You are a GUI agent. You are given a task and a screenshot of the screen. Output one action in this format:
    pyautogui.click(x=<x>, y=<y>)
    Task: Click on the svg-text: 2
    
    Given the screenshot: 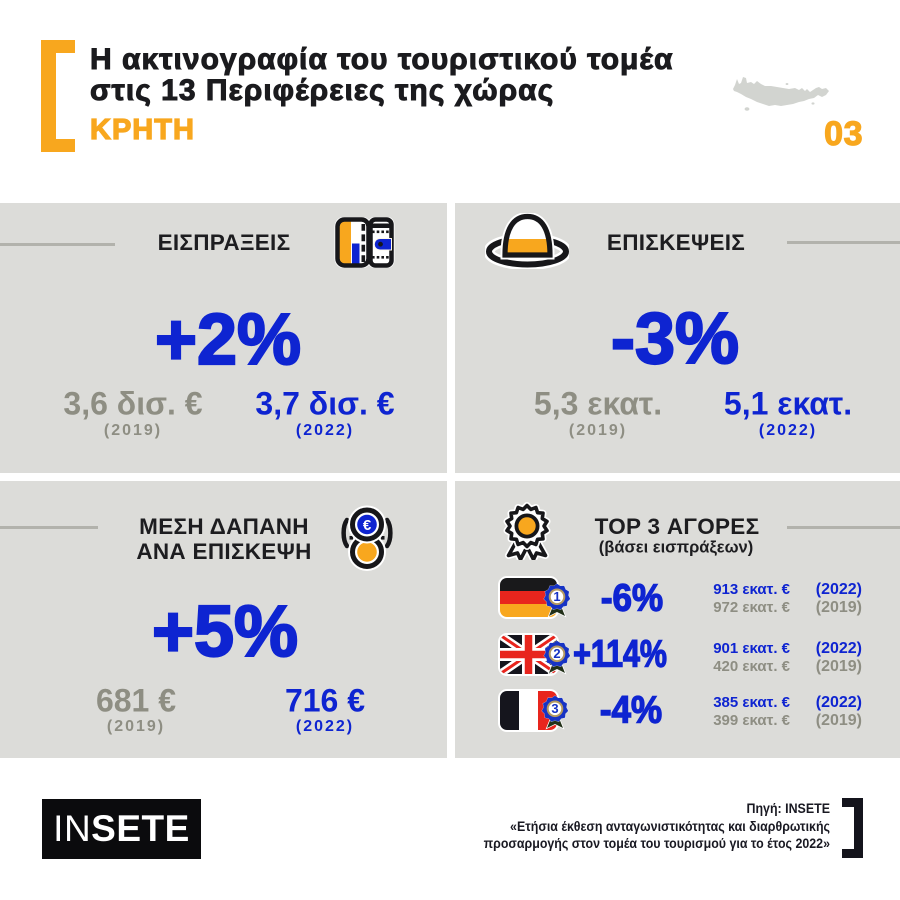 What is the action you would take?
    pyautogui.click(x=556, y=653)
    